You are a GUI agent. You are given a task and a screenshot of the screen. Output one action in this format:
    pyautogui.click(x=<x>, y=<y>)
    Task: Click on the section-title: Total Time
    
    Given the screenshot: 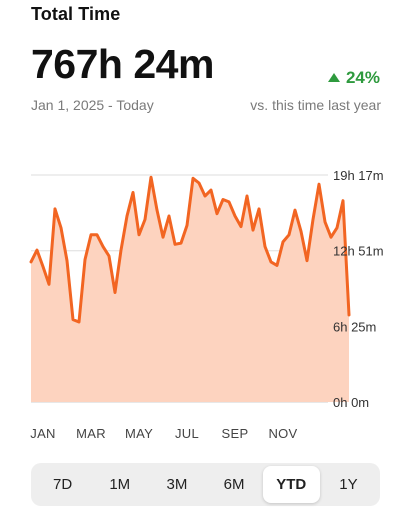 What is the action you would take?
    pyautogui.click(x=76, y=14)
    